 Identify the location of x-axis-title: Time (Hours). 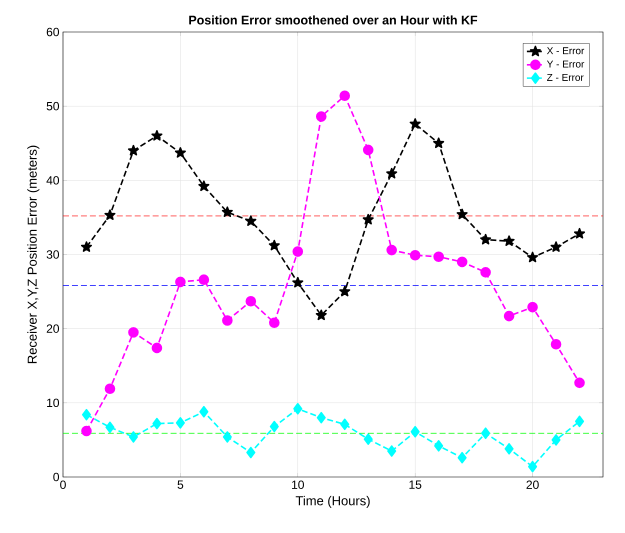
(333, 502).